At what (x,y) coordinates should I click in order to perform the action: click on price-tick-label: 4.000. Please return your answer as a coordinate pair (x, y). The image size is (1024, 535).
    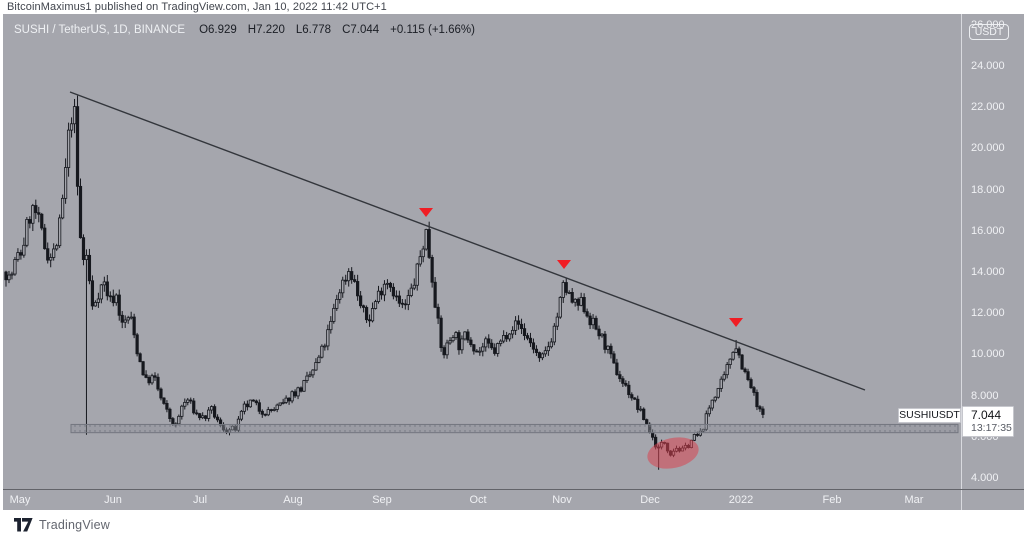
    Looking at the image, I should click on (985, 478).